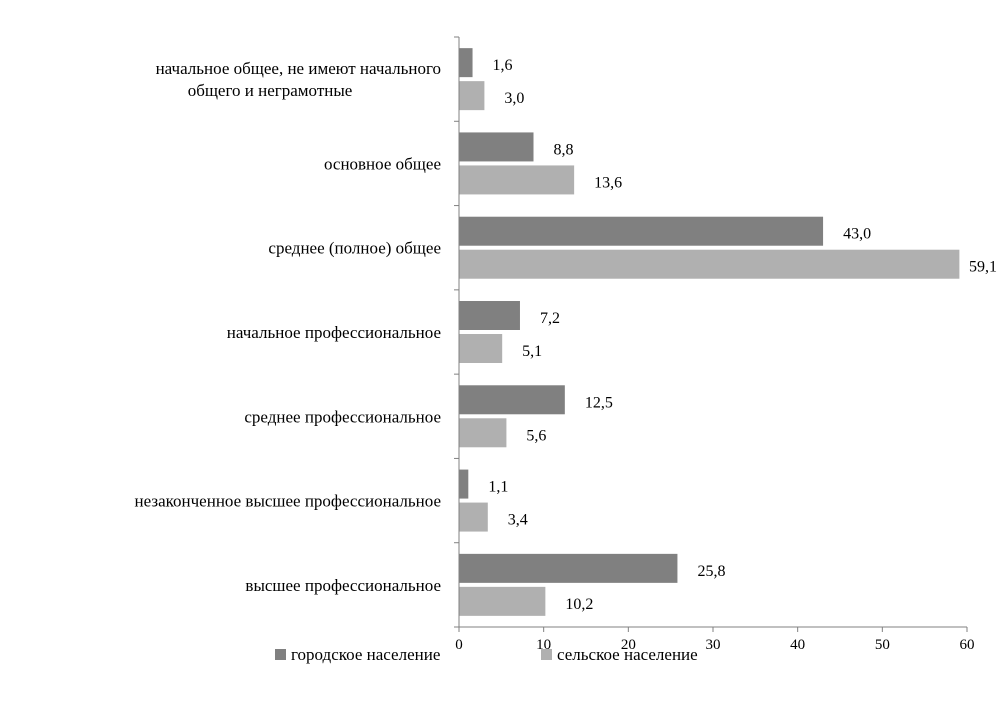  Describe the element at coordinates (967, 645) in the screenshot. I see `x-tick-label: 60` at that location.